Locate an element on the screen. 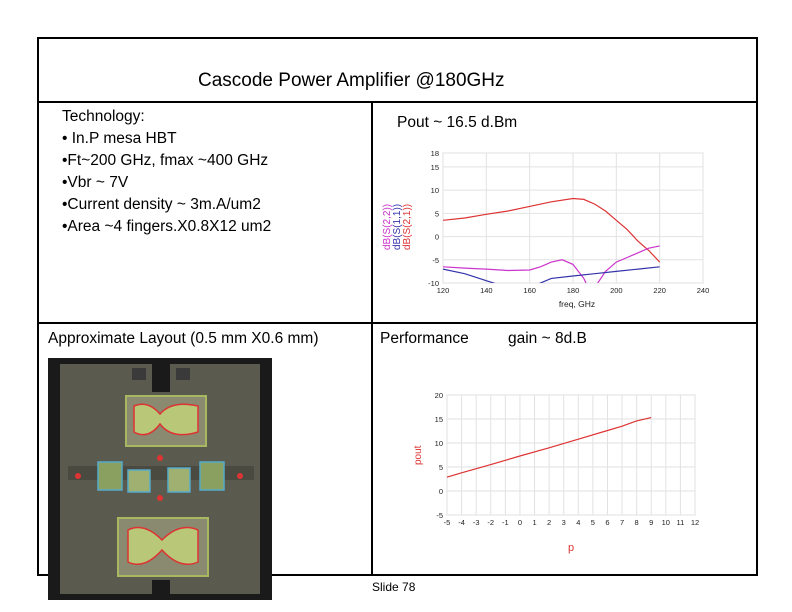  x-tick-label: -4 is located at coordinates (461, 522).